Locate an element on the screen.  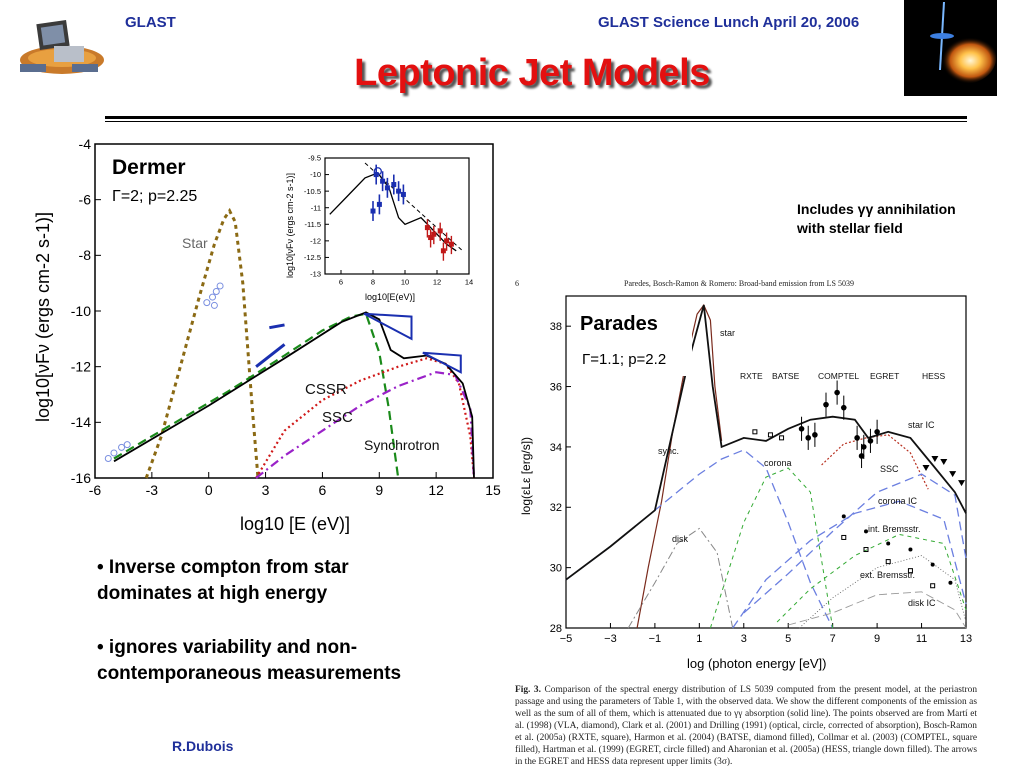
parades-ytick-label: 38 is located at coordinates (556, 327).